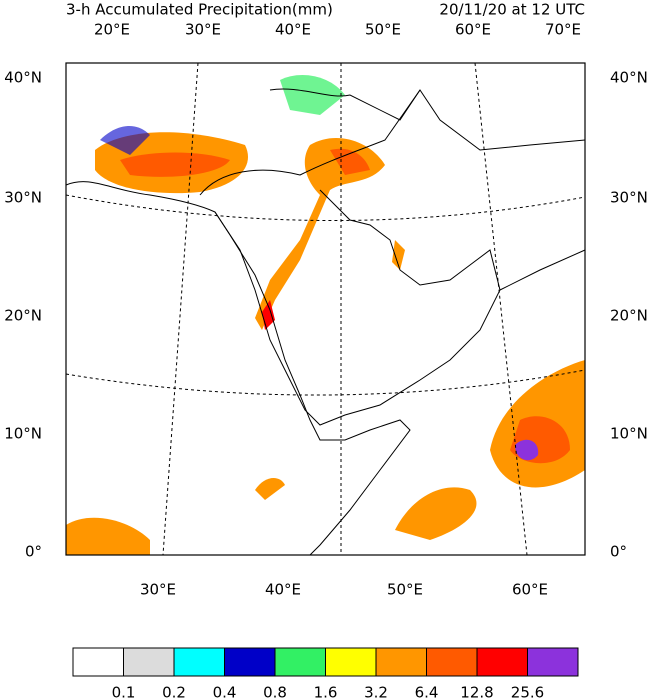 This screenshot has width=650, height=700. What do you see at coordinates (112, 30) in the screenshot?
I see `lon-label: 20°E` at bounding box center [112, 30].